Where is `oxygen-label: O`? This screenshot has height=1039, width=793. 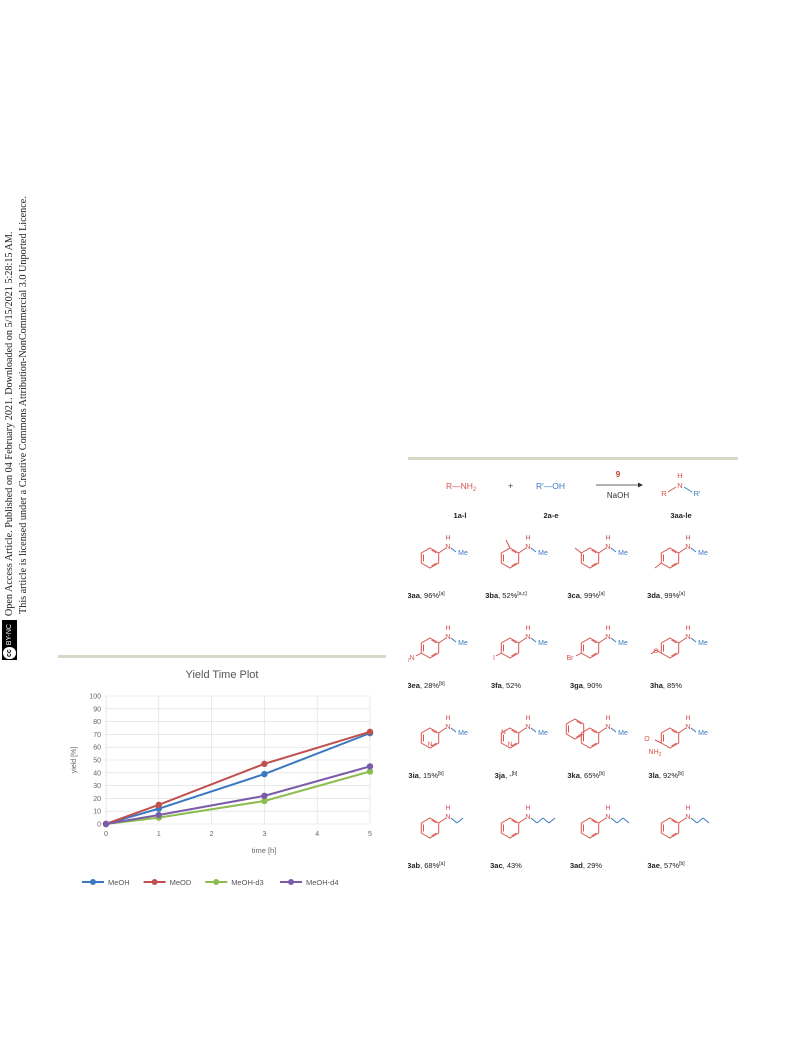
oxygen-label: O is located at coordinates (655, 651).